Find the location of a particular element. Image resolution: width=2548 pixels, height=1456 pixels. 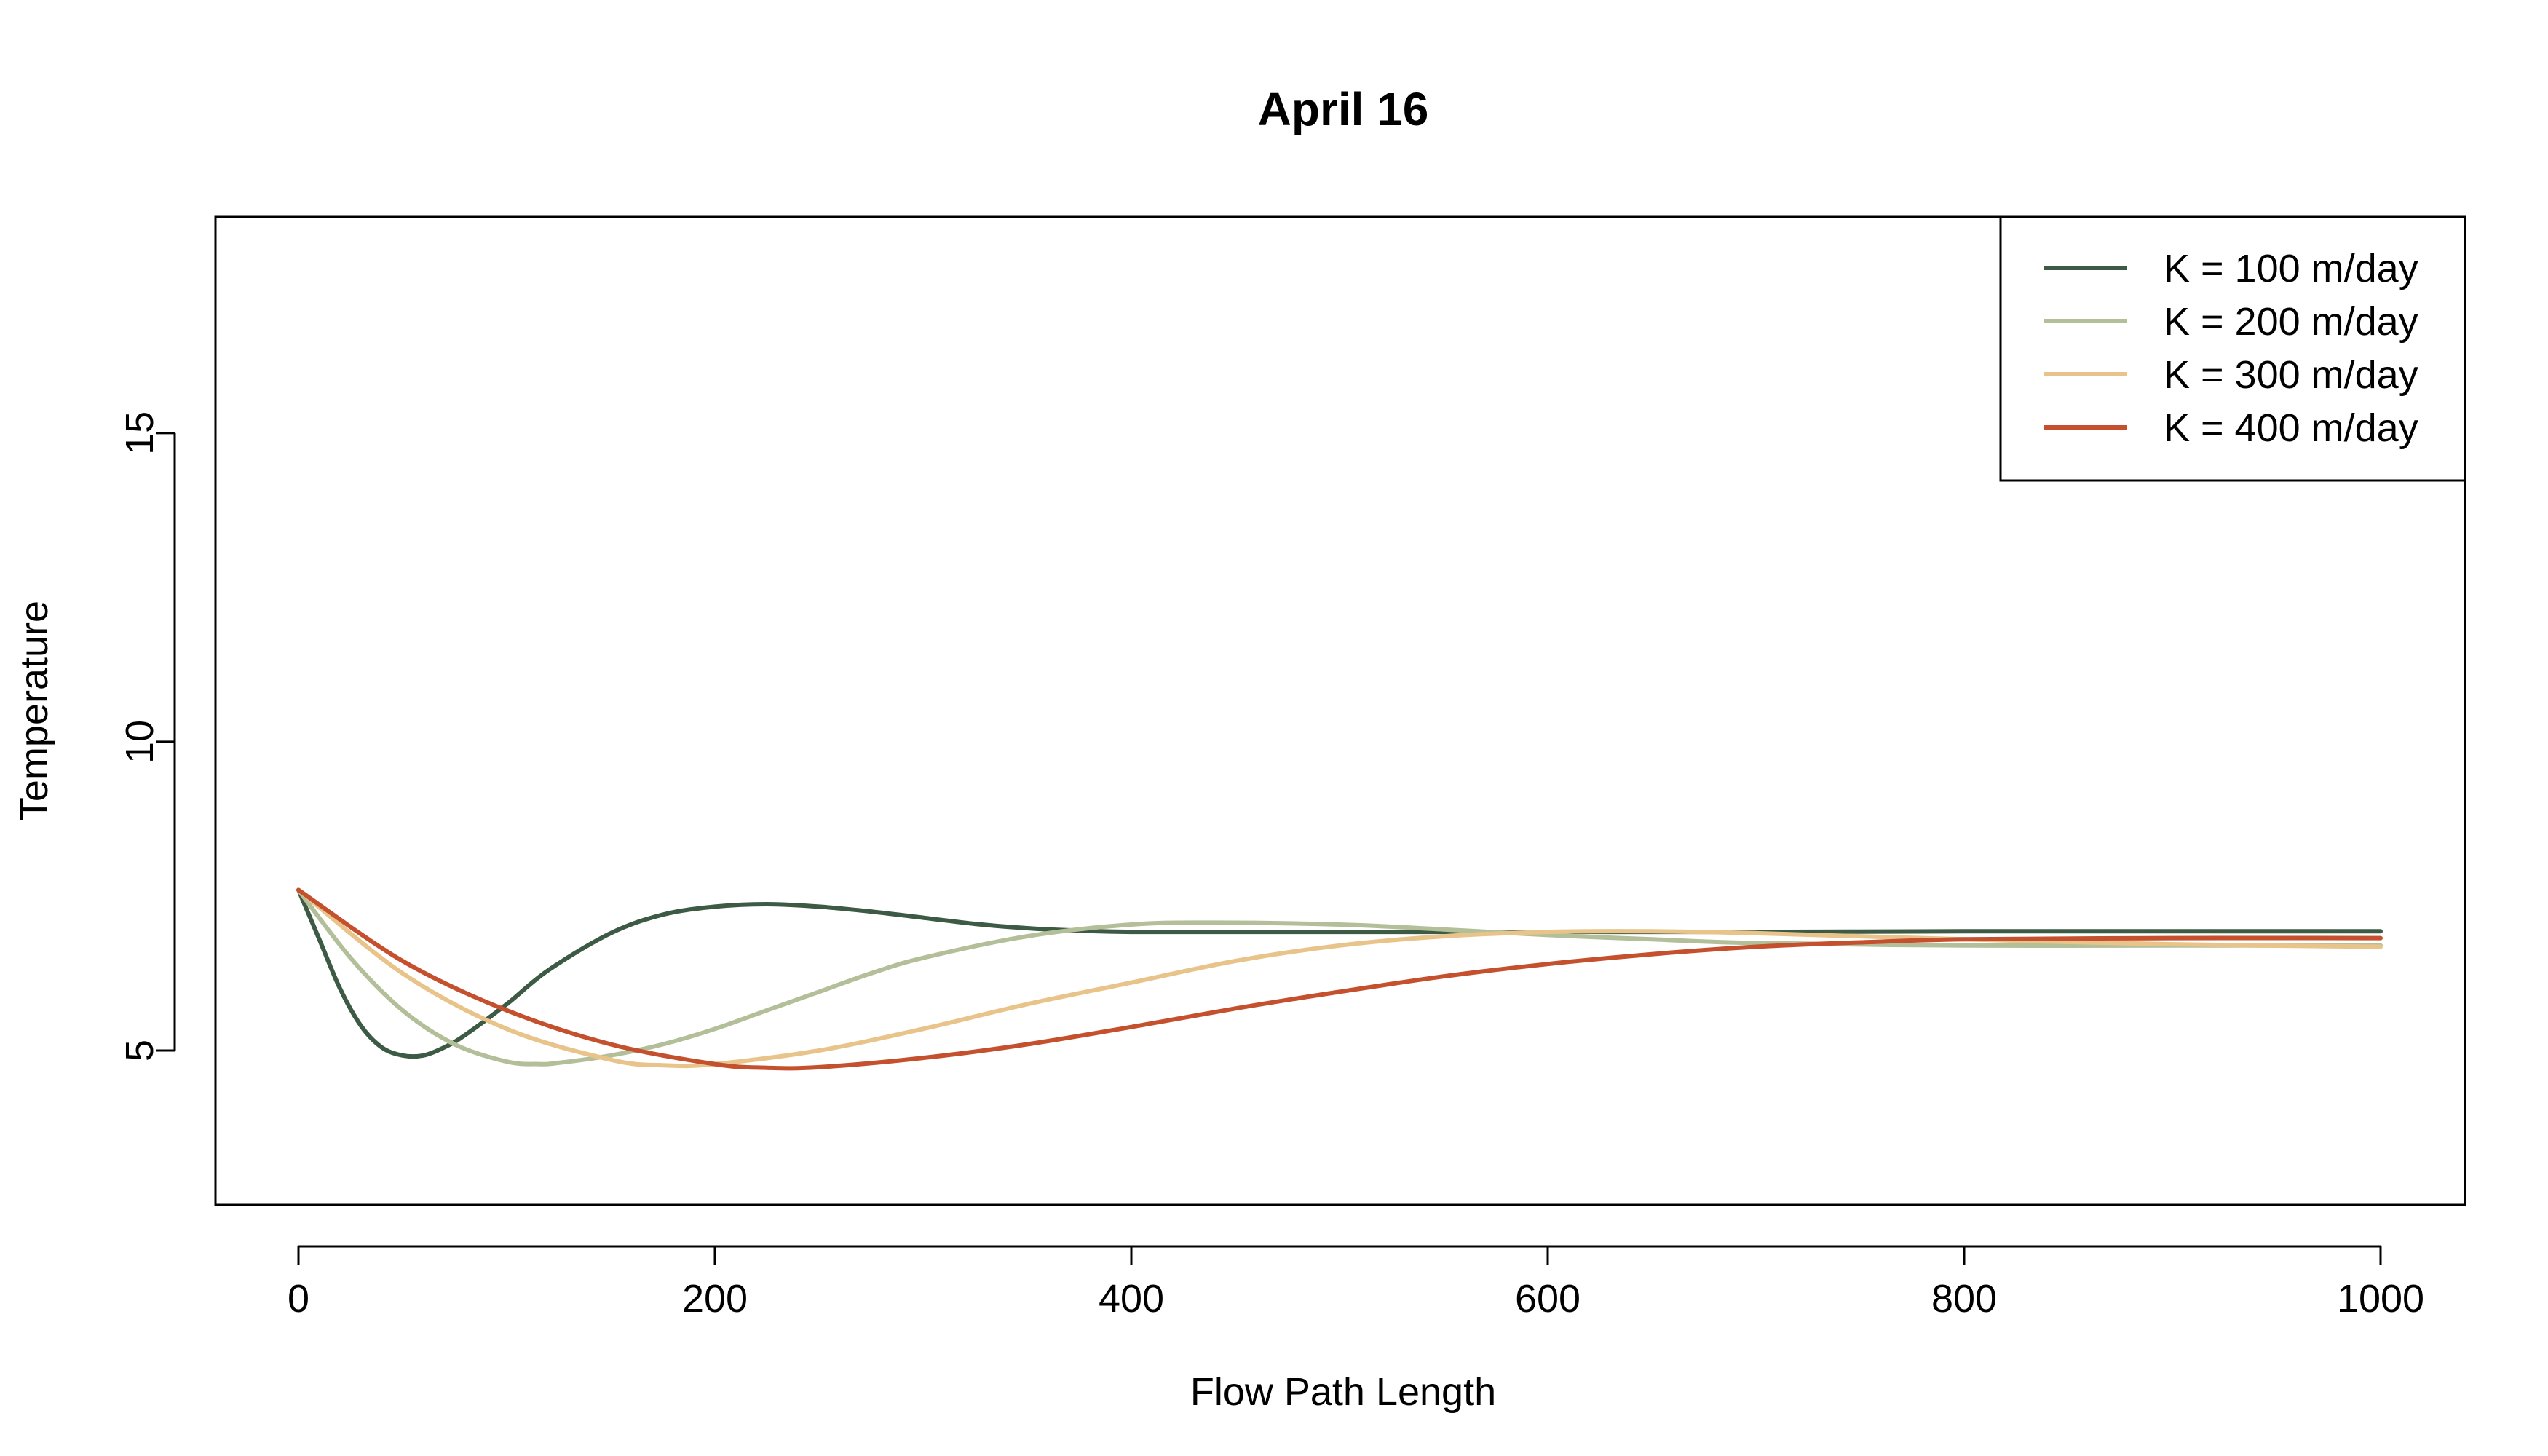

x-tick-label: 200 is located at coordinates (715, 1299).